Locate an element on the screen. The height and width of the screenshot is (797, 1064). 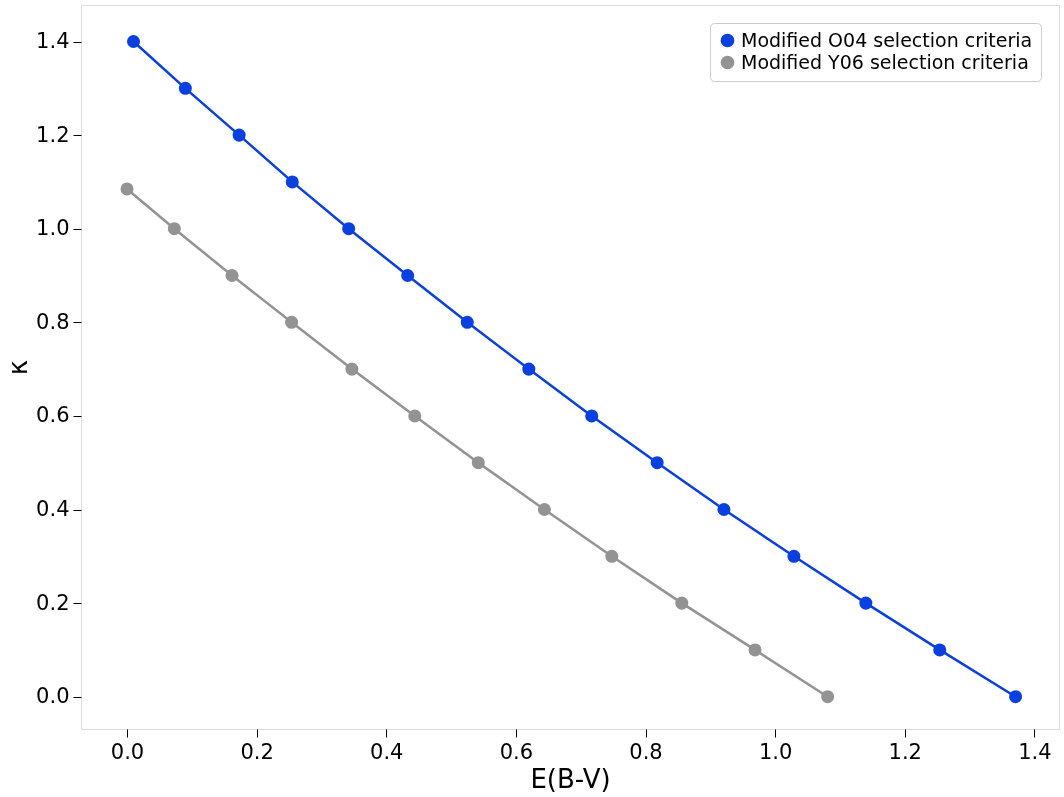
x-axis-title: E(B-V) is located at coordinates (570, 778).